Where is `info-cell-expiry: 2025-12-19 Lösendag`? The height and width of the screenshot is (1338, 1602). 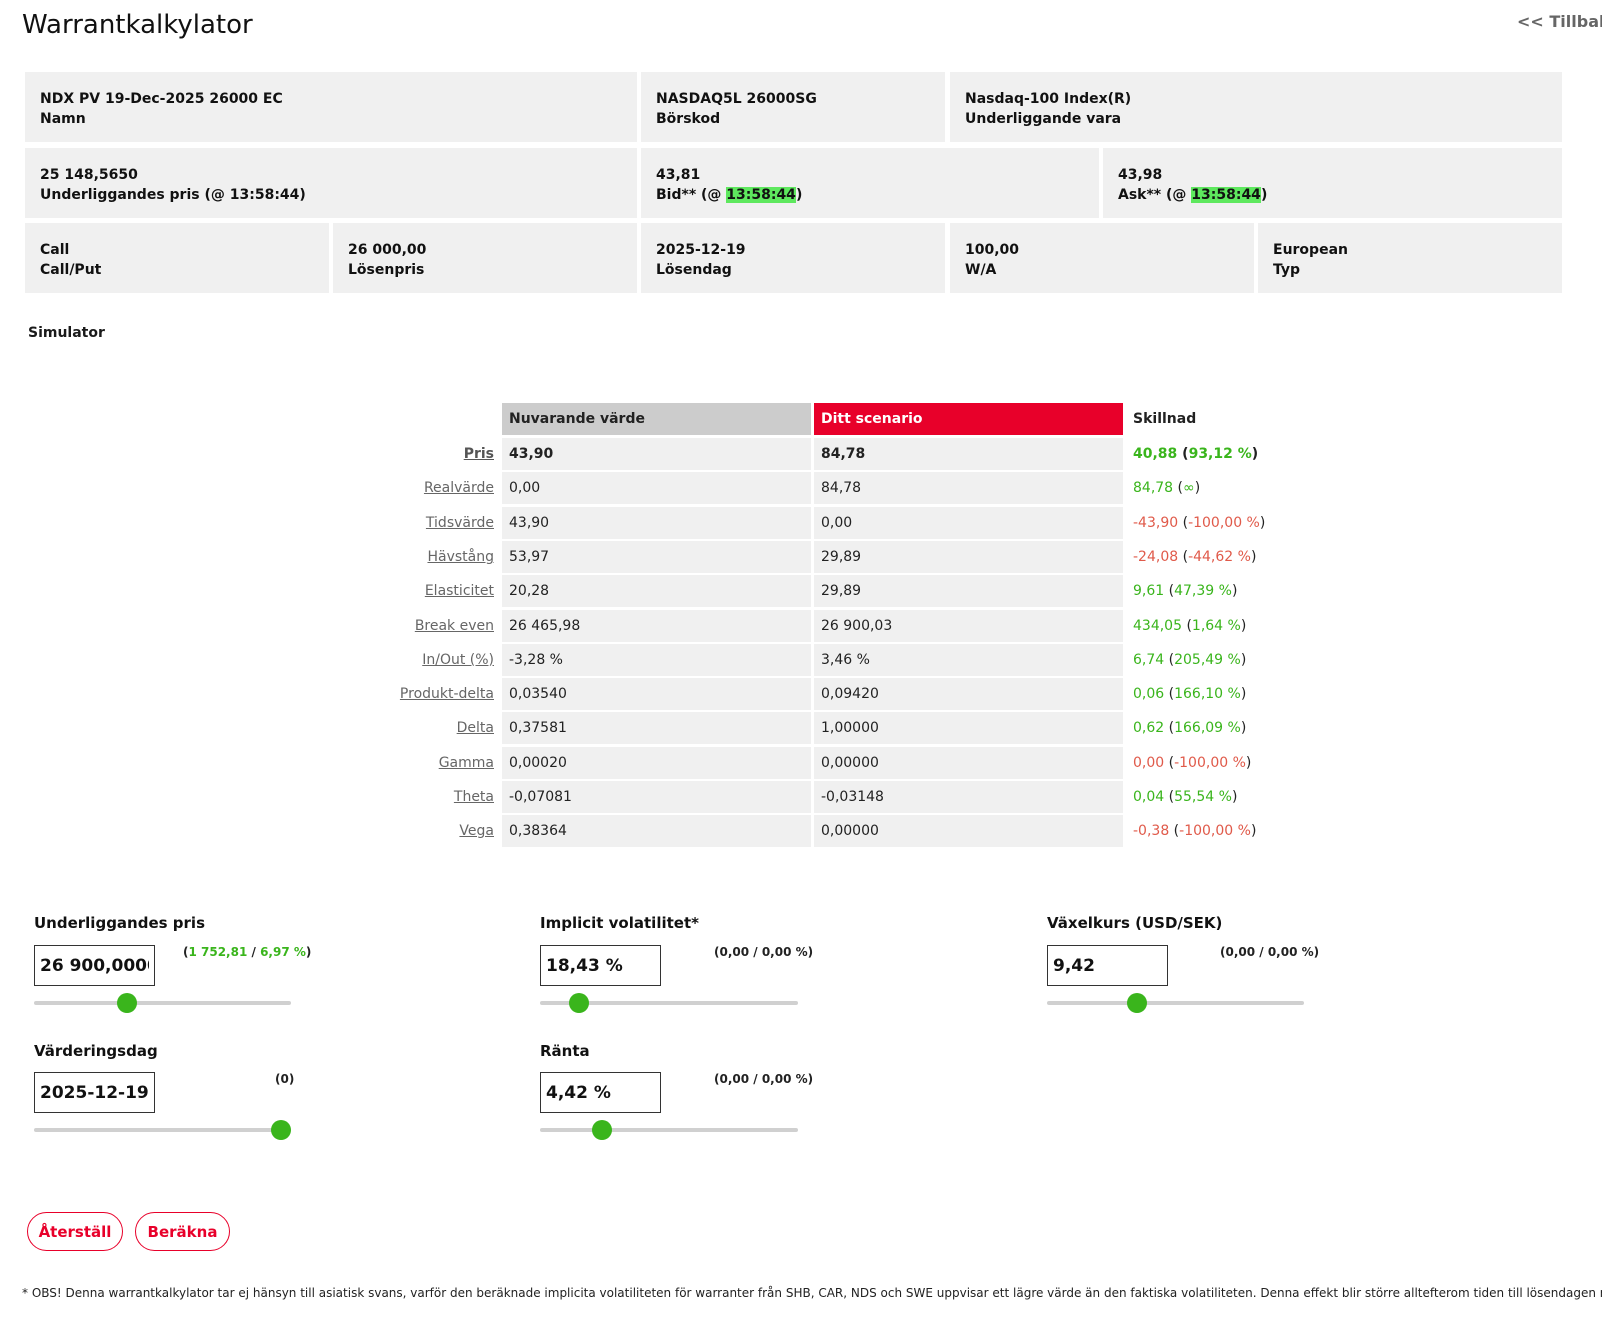 info-cell-expiry: 2025-12-19 Lösendag is located at coordinates (793, 258).